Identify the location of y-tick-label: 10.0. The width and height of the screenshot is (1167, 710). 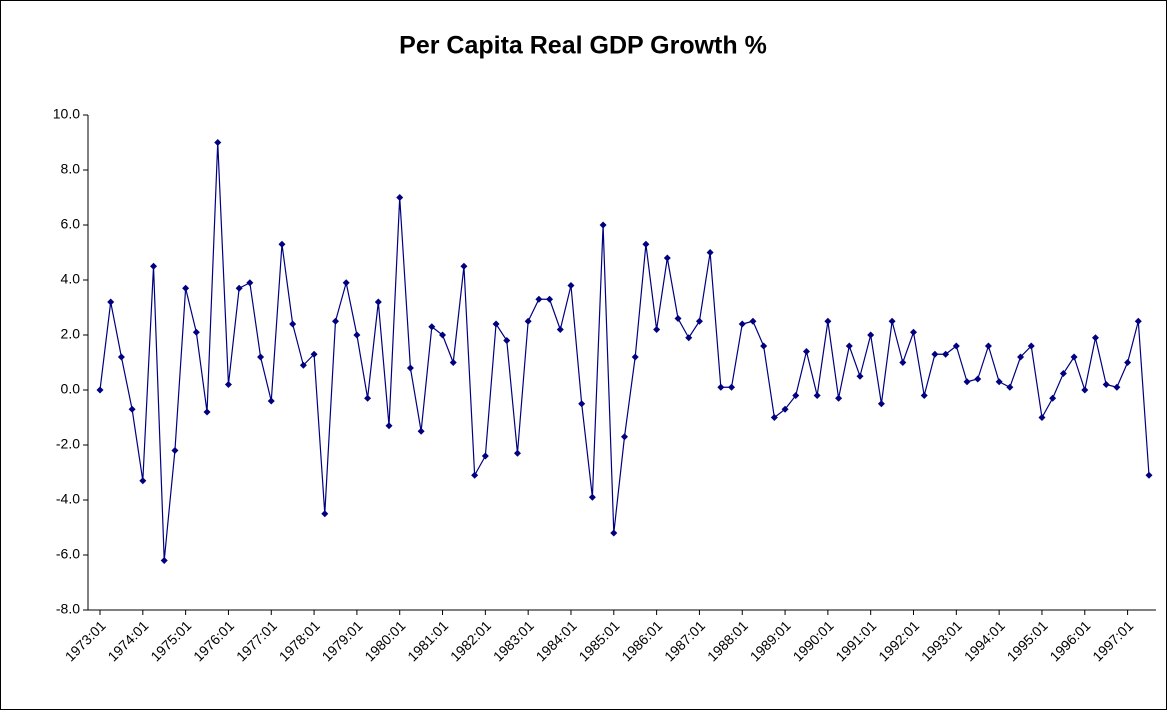
(66, 114).